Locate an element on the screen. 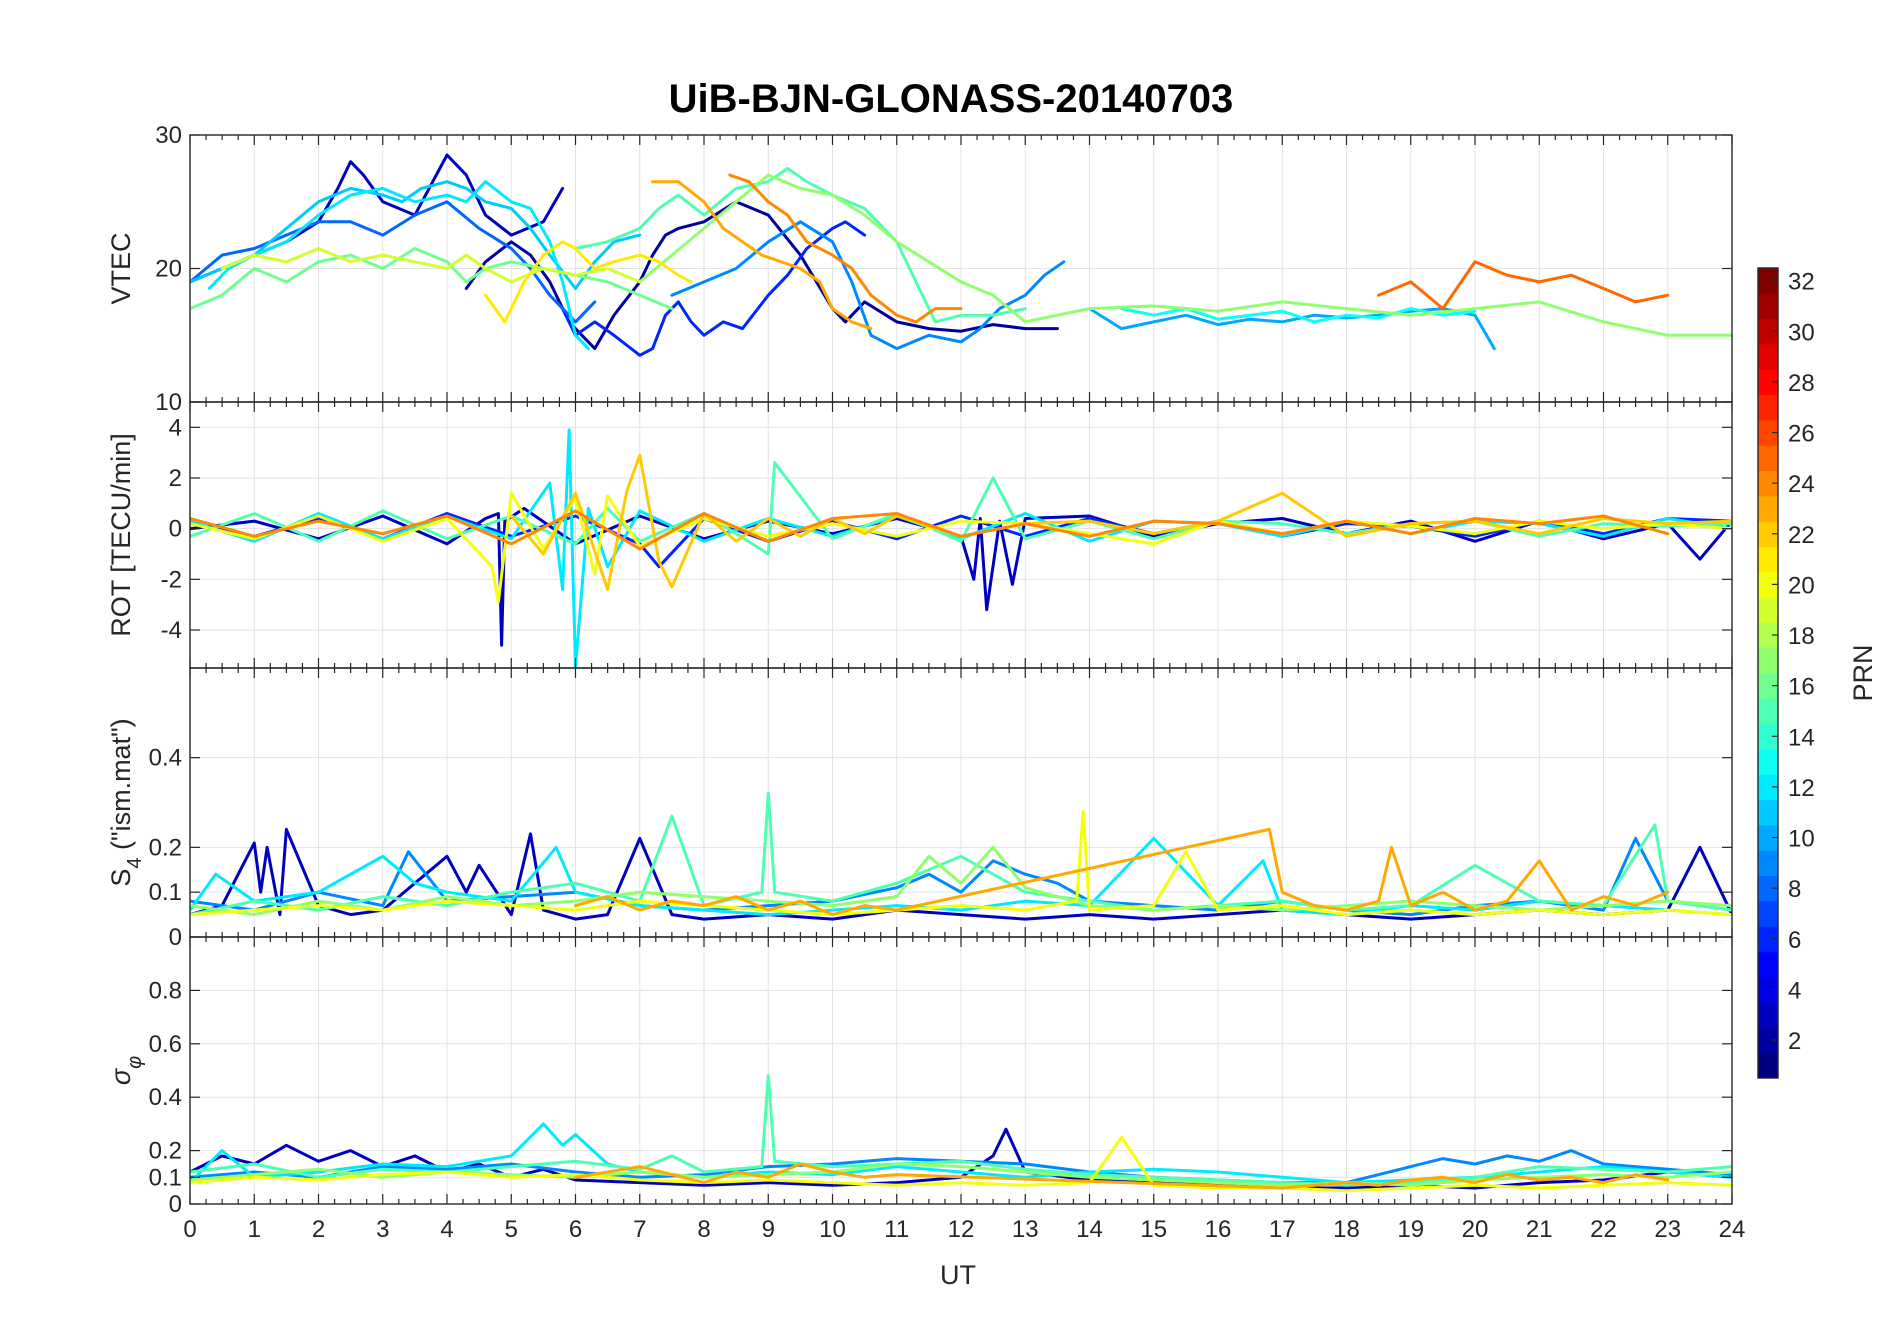 This screenshot has height=1330, width=1902. y-axis-label-s4: S4 ("ism.mat") is located at coordinates (126, 802).